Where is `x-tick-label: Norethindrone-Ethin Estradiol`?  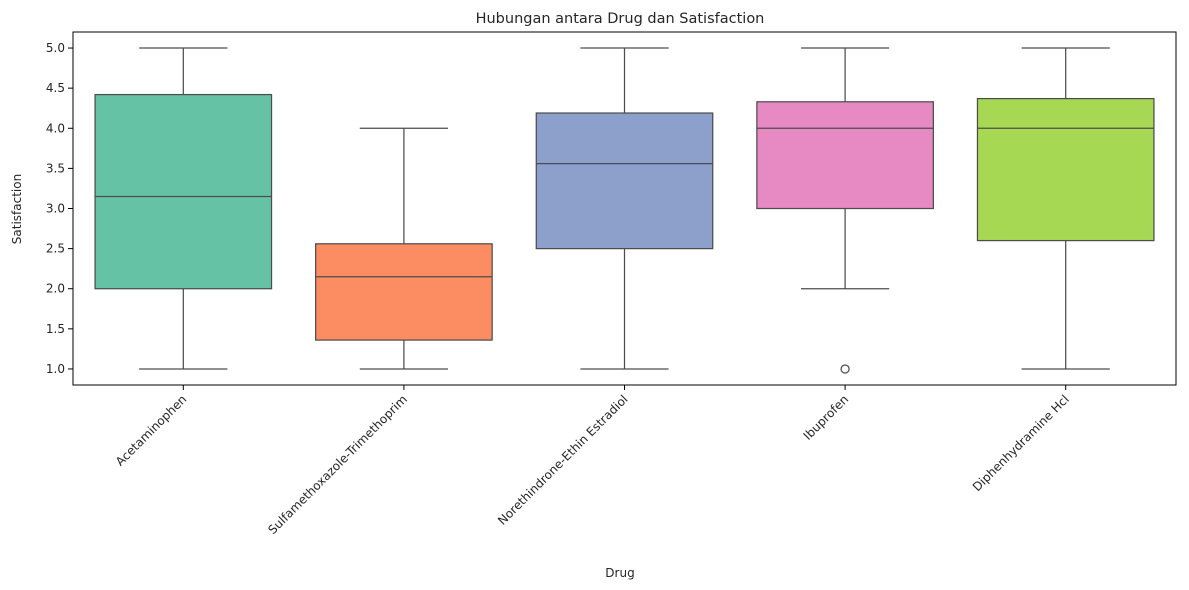
x-tick-label: Norethindrone-Ethin Estradiol is located at coordinates (563, 460).